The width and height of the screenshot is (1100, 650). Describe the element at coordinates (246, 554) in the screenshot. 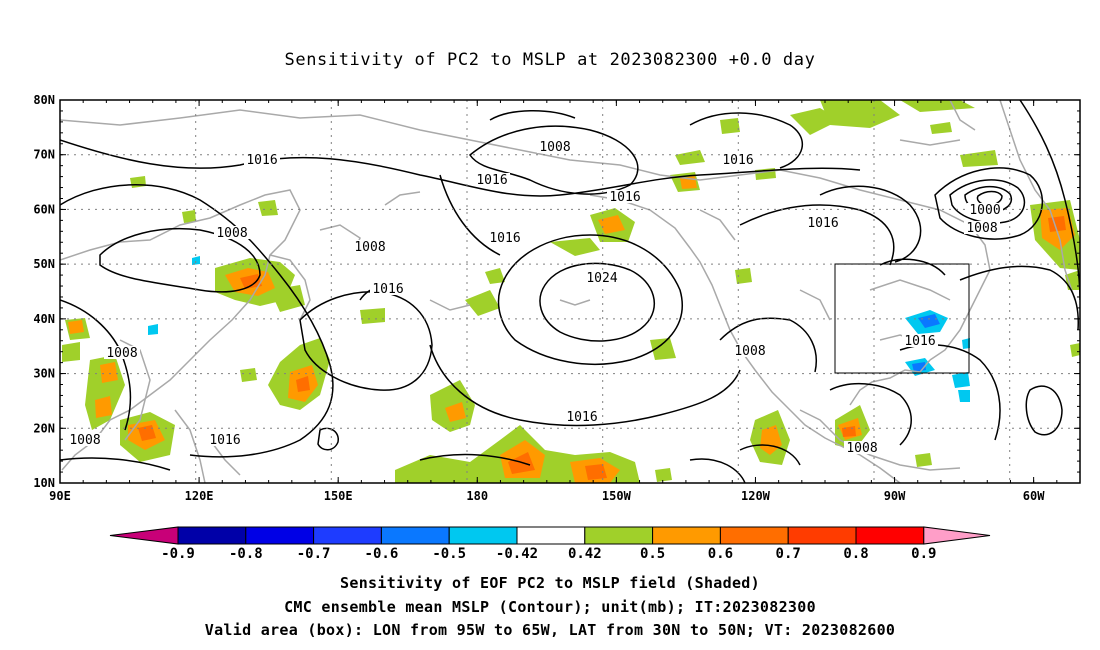

I see `colorbar-label: -0.8` at that location.